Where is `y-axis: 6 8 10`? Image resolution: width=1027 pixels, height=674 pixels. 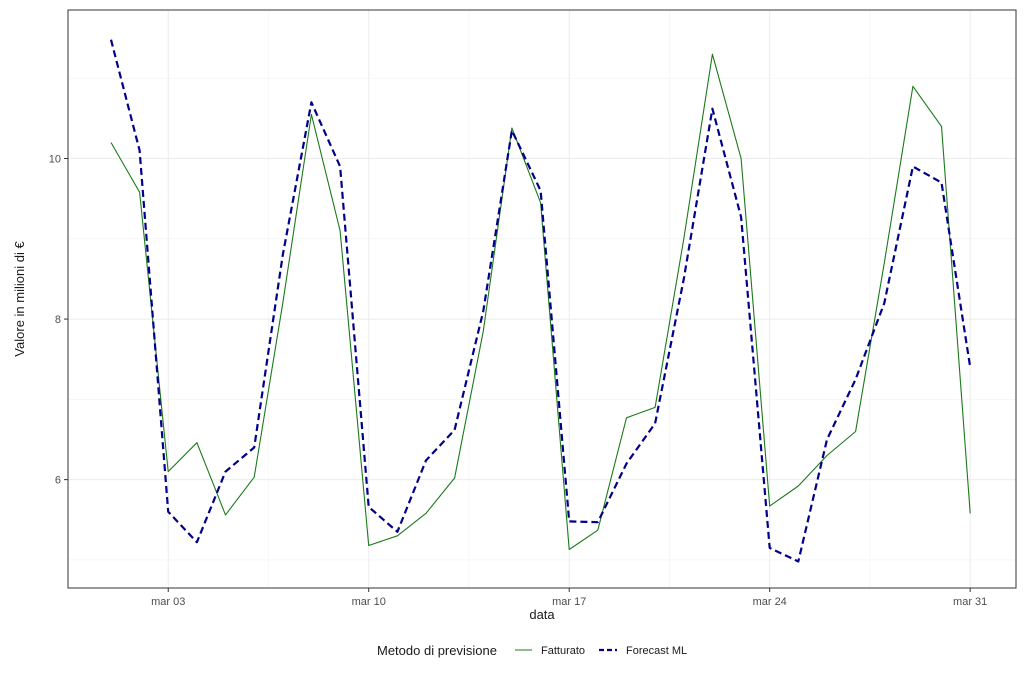 y-axis: 6 8 10 is located at coordinates (58, 320).